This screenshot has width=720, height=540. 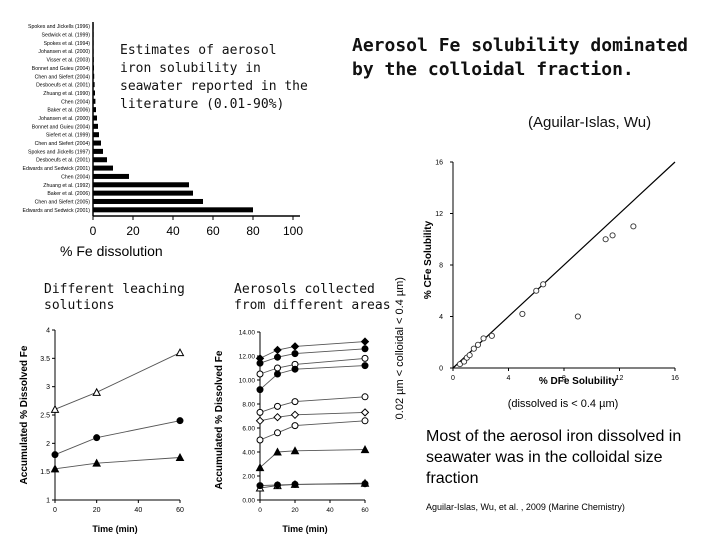 What do you see at coordinates (247, 381) in the screenshot?
I see `line-chart-y-tick-label: 10.00` at bounding box center [247, 381].